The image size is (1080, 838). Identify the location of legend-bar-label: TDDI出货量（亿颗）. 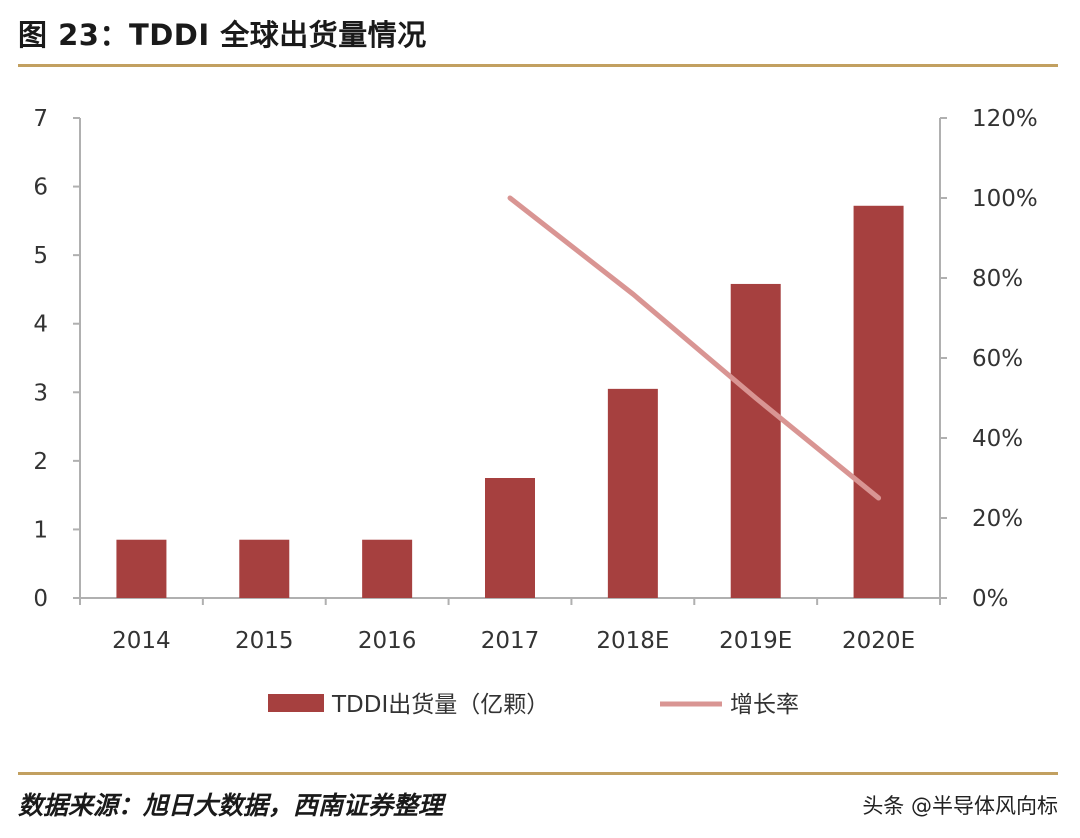
(440, 705).